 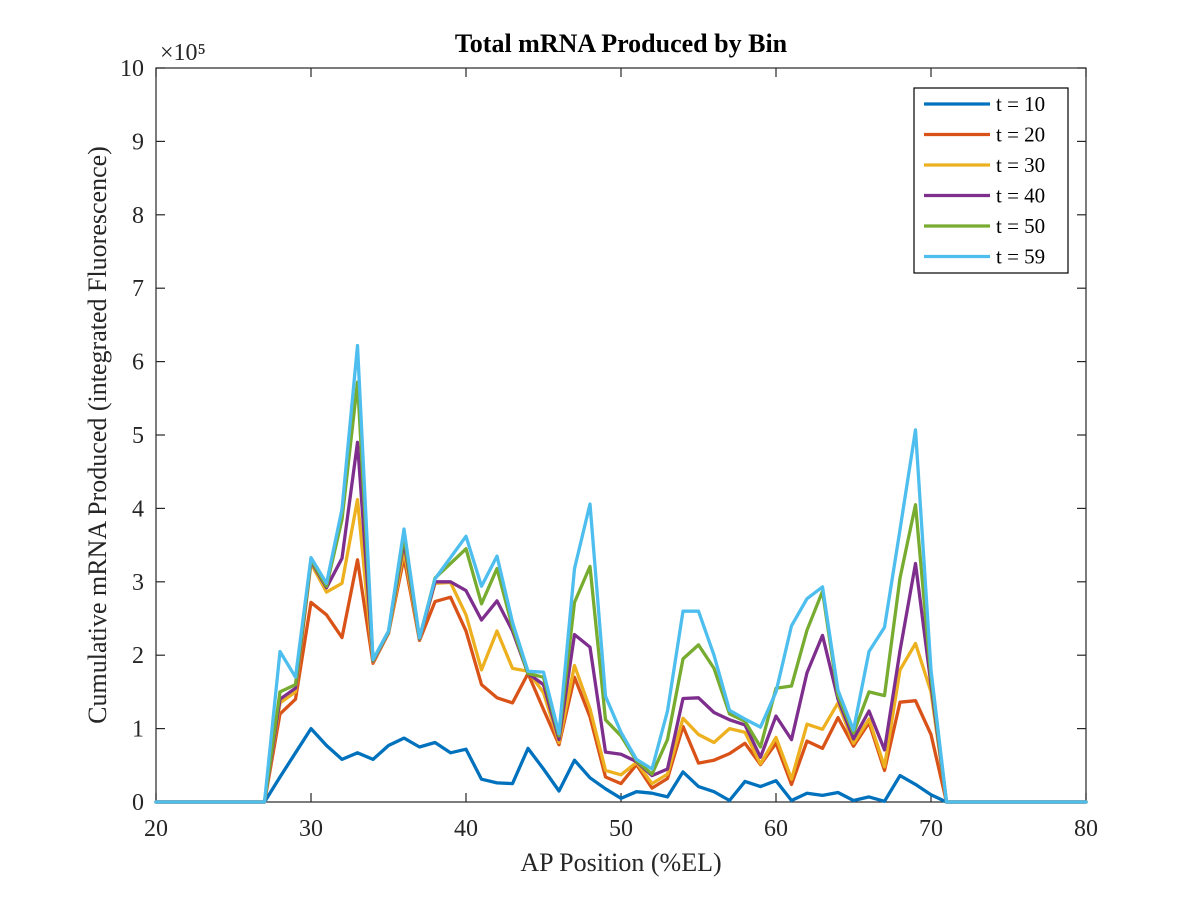 I want to click on legend-label: t = 59, so click(x=1020, y=257).